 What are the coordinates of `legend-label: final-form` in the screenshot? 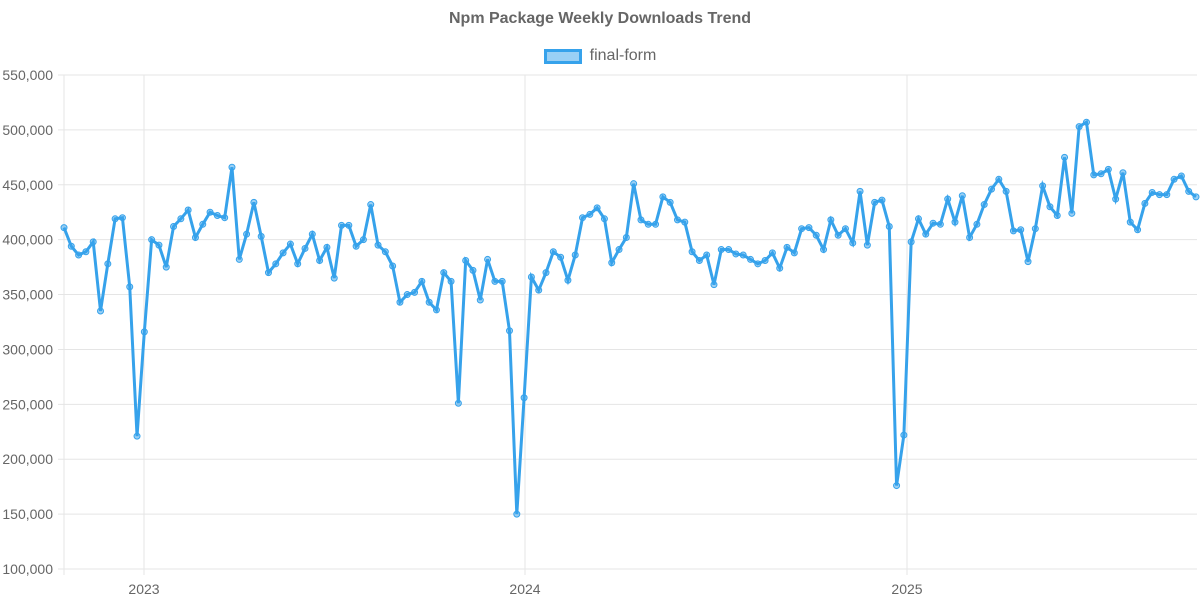 It's located at (623, 55).